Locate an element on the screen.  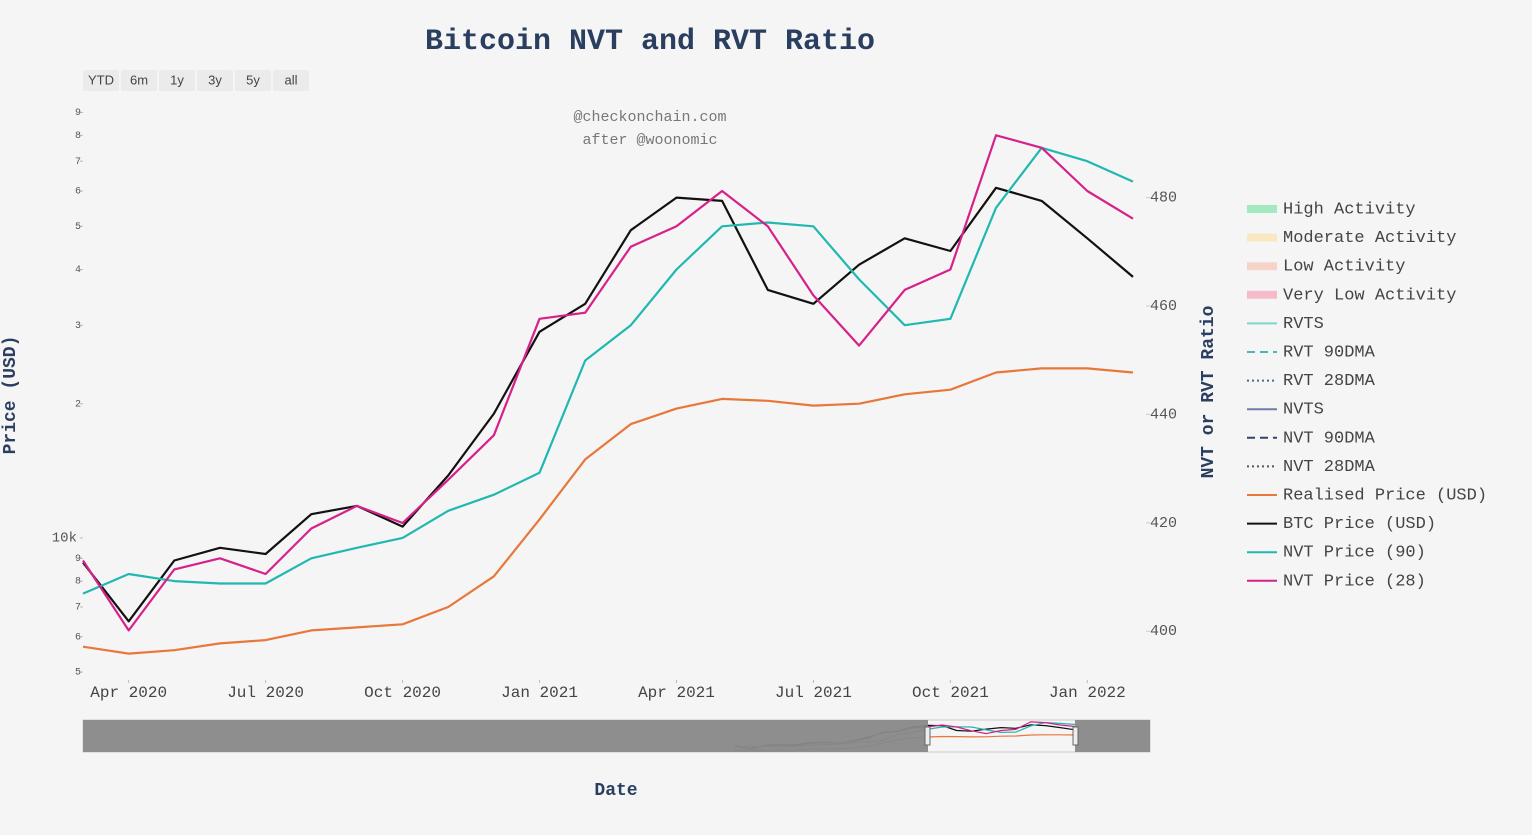
range-button: all is located at coordinates (291, 80).